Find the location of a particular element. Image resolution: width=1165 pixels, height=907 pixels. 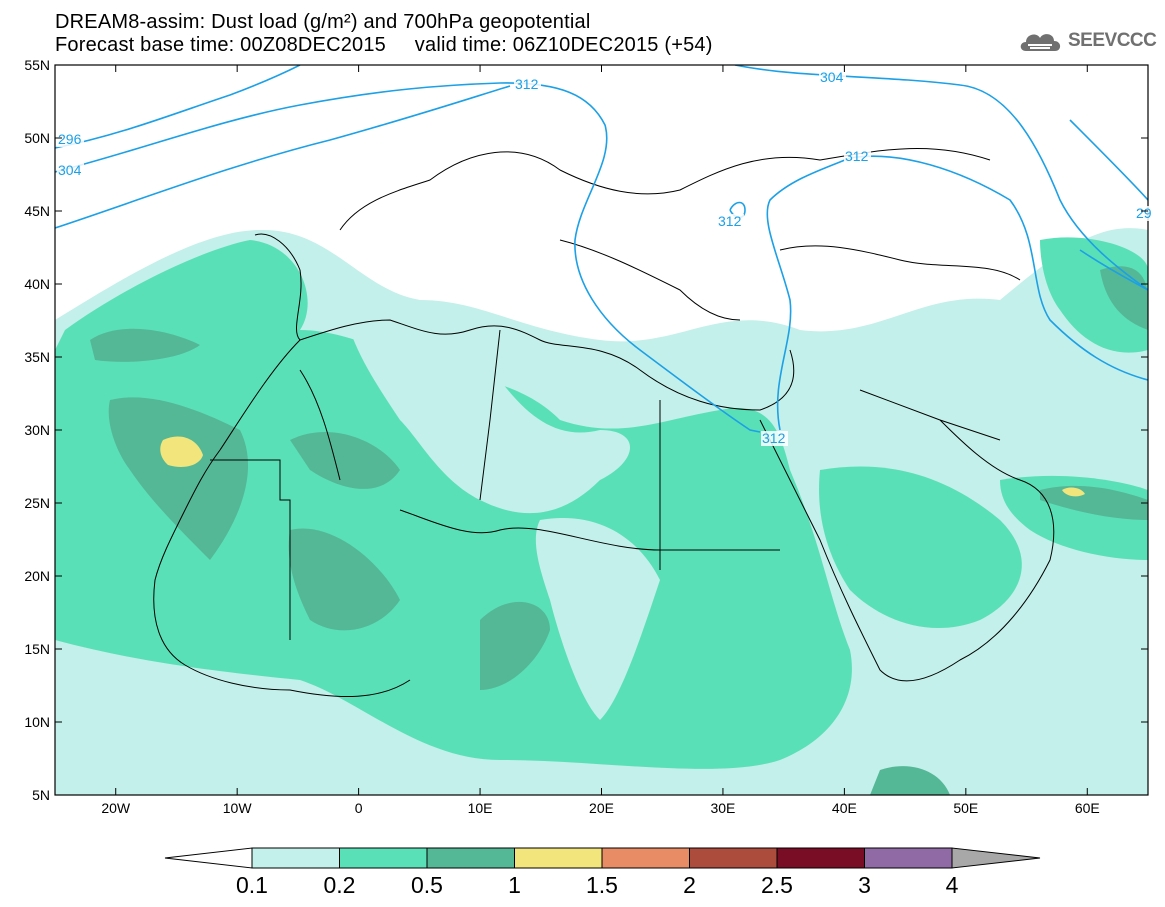

lon-label: 20W is located at coordinates (116, 808).